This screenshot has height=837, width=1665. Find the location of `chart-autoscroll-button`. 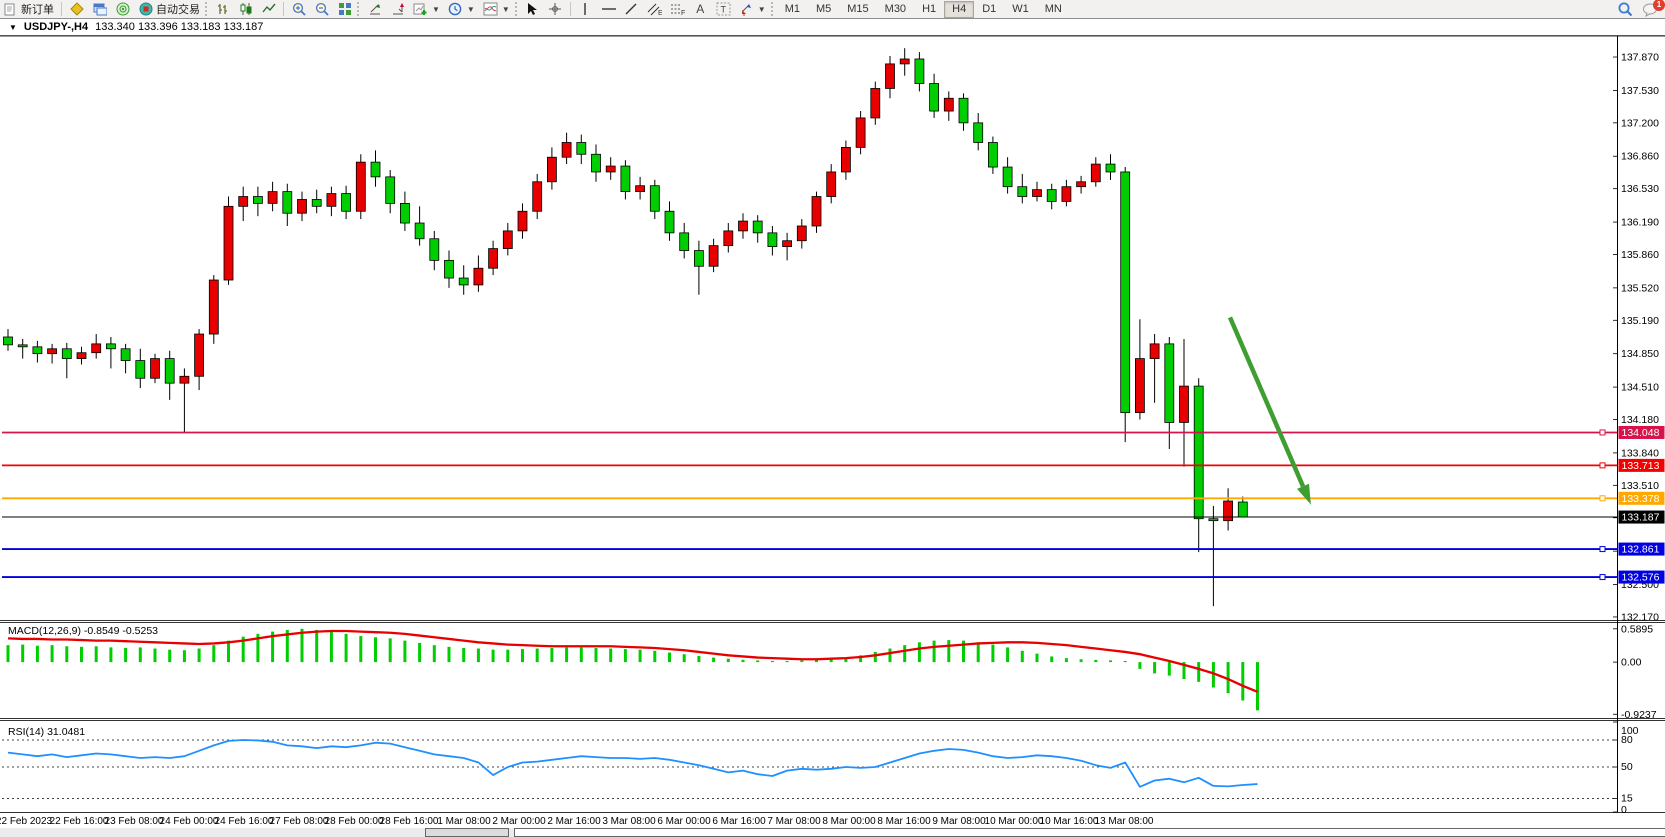

chart-autoscroll-button is located at coordinates (397, 9).